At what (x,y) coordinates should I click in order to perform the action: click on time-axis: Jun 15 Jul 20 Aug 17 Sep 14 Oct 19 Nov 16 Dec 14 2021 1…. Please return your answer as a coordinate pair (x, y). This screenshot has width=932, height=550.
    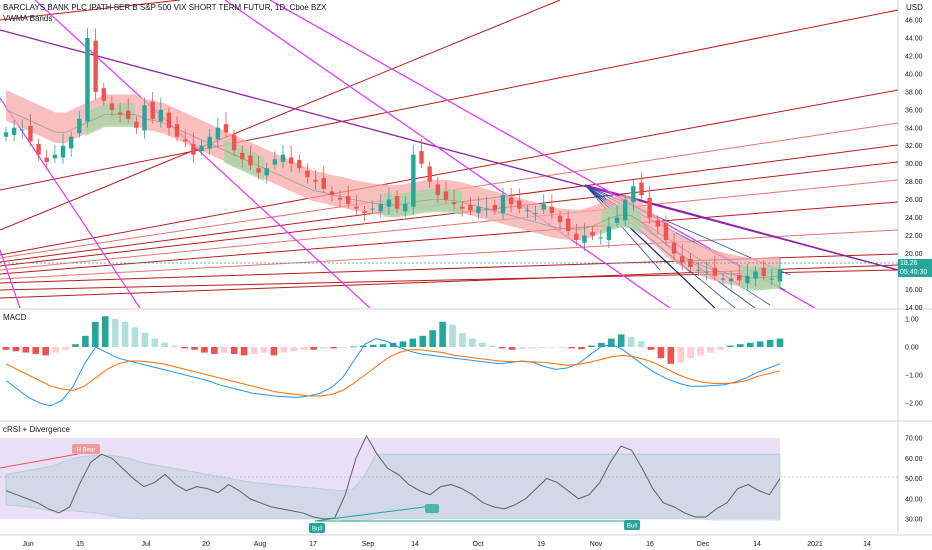
    Looking at the image, I should click on (446, 544).